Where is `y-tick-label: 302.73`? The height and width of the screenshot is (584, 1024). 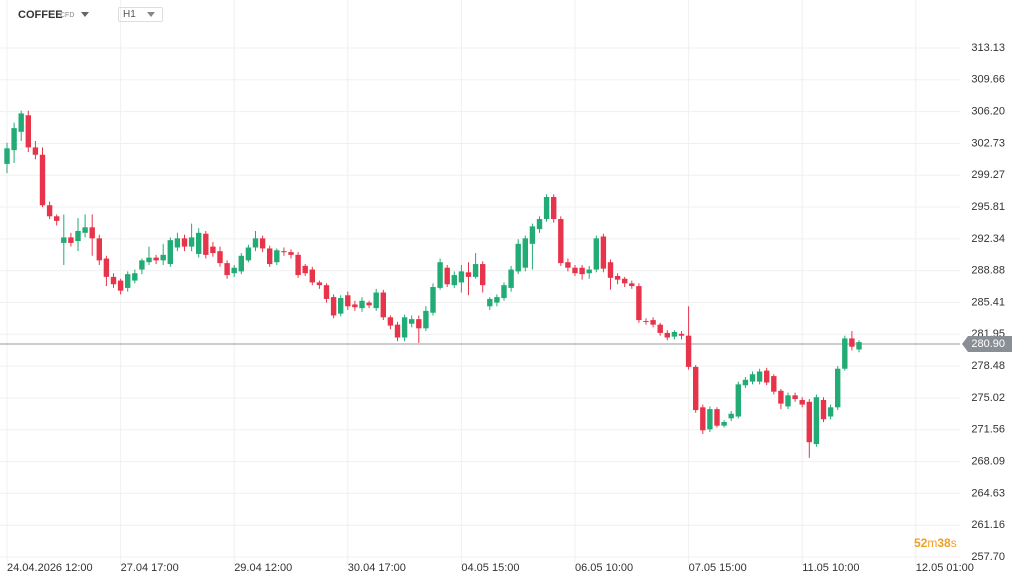
y-tick-label: 302.73 is located at coordinates (988, 143).